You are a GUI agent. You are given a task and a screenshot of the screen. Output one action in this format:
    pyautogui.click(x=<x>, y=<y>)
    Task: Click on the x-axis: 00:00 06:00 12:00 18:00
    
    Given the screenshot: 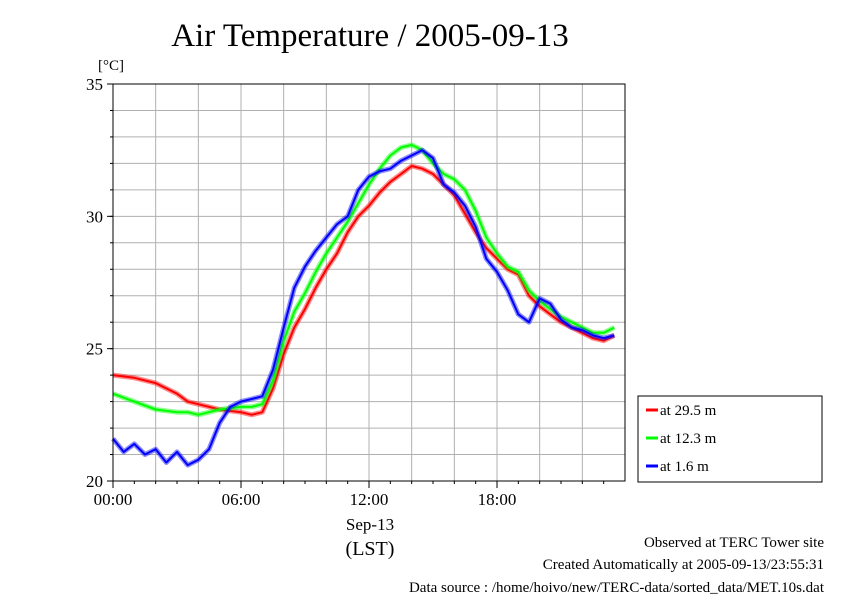 What is the action you would take?
    pyautogui.click(x=349, y=495)
    